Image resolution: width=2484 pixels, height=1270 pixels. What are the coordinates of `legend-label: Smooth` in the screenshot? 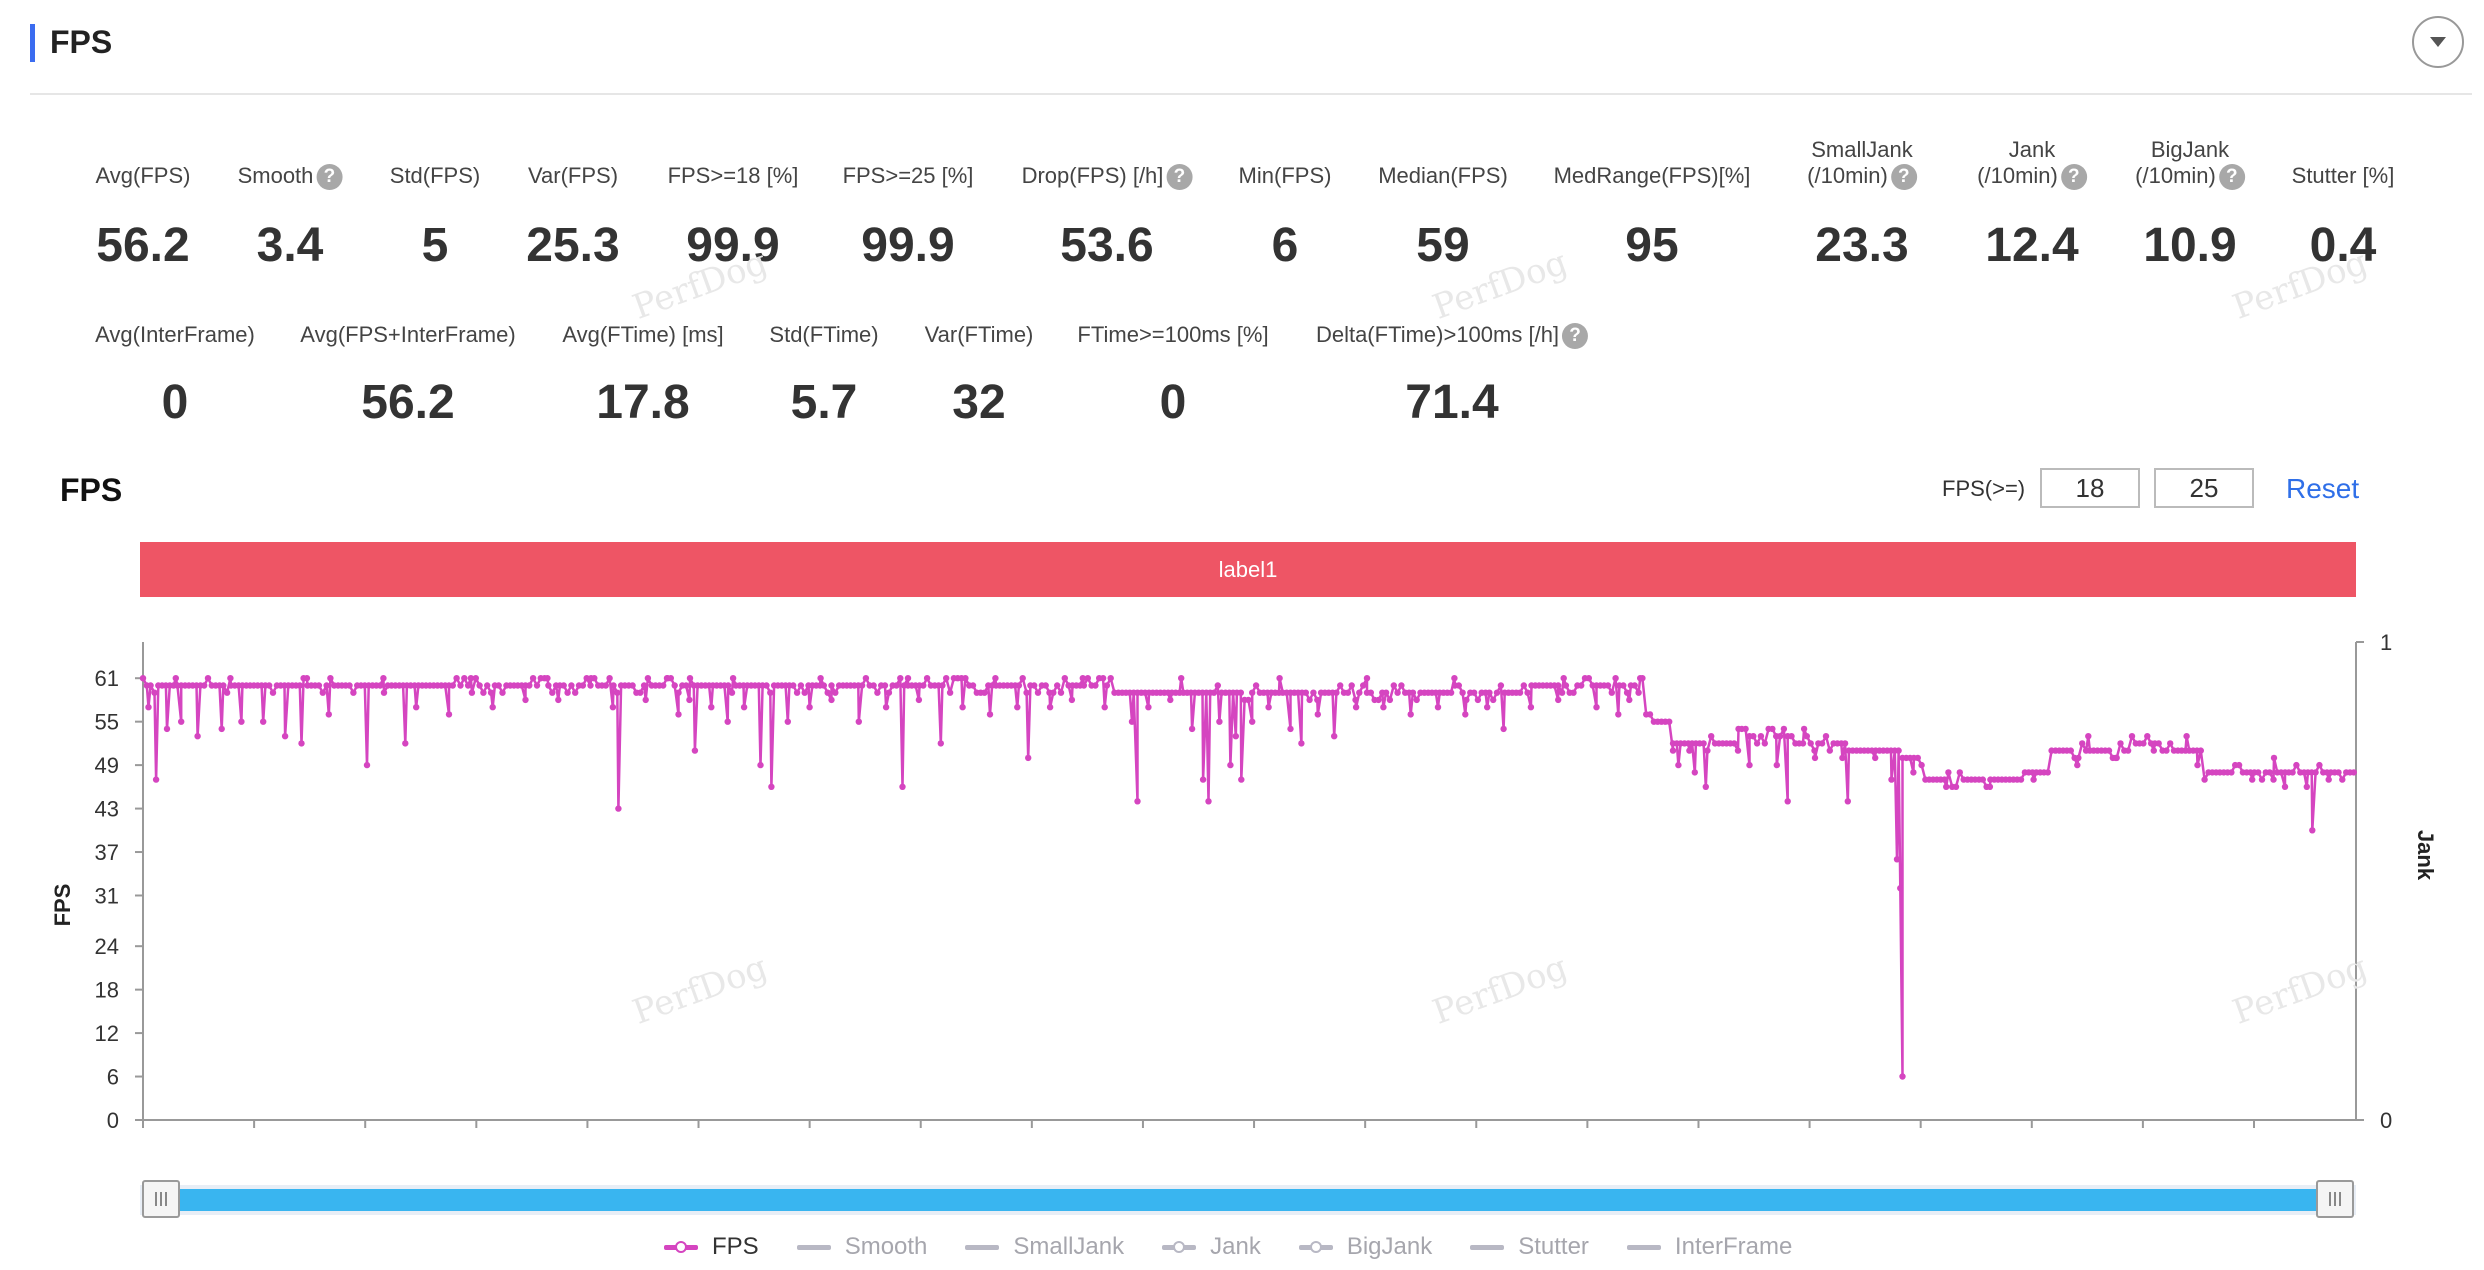 It's located at (886, 1246).